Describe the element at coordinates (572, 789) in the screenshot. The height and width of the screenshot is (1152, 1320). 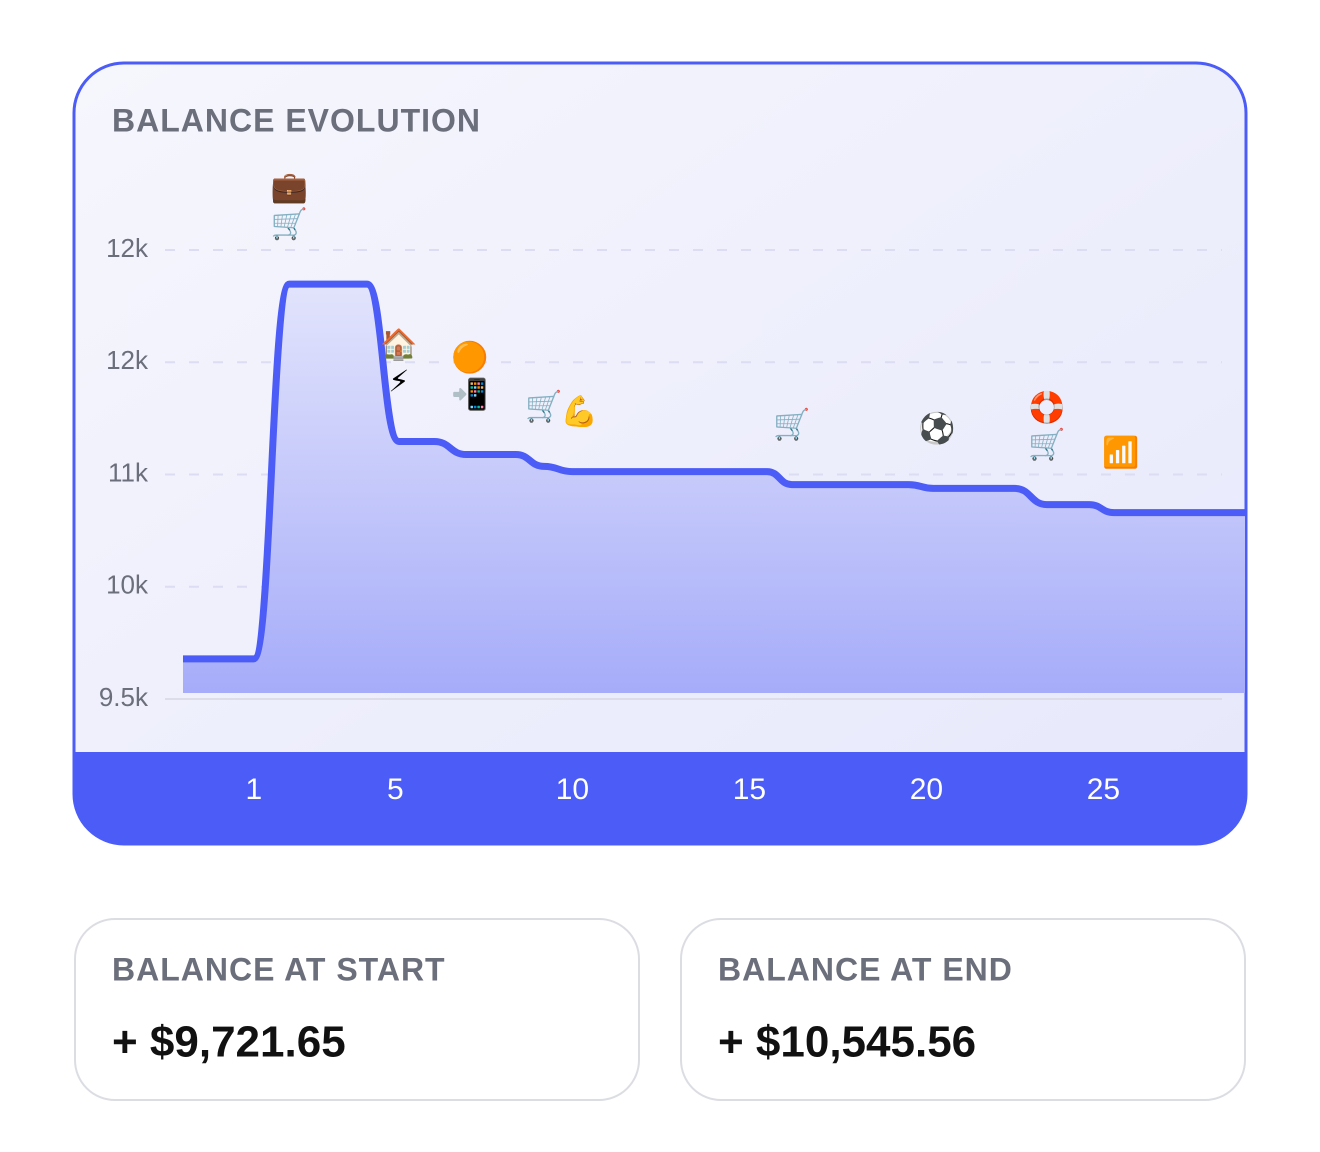
I see `x-tick-label: 10` at that location.